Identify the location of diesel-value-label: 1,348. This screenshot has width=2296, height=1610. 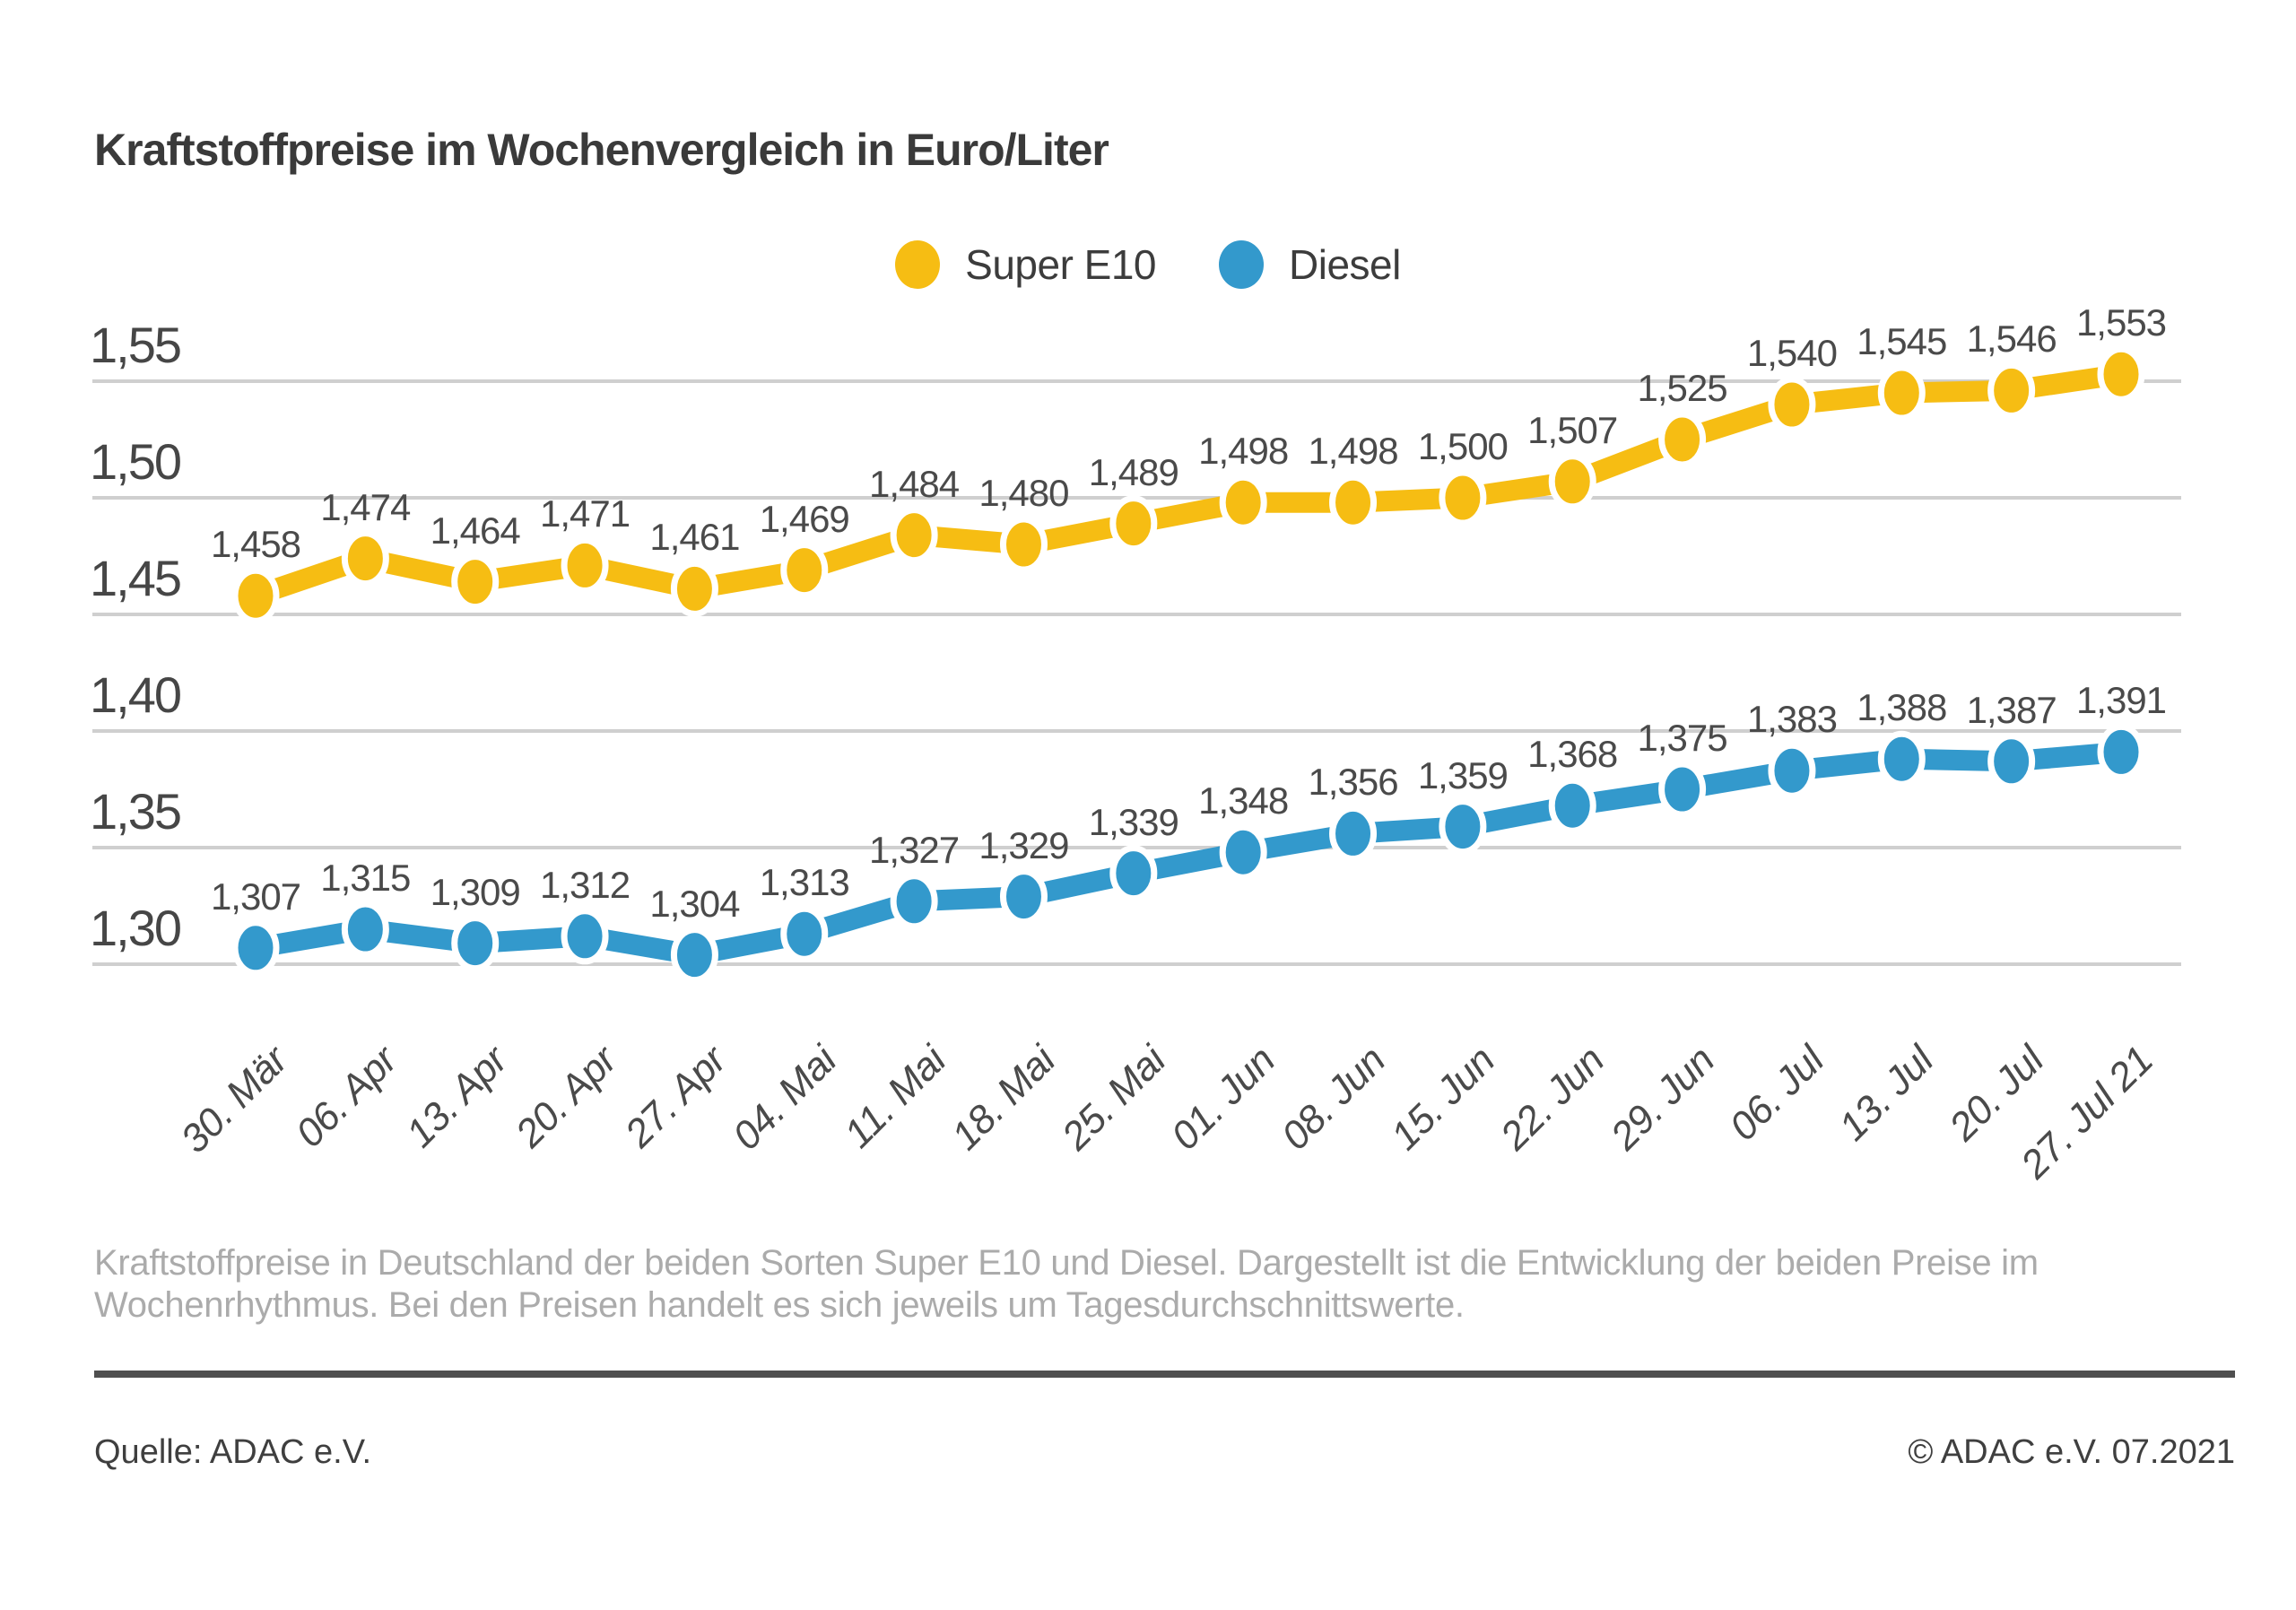
(1243, 800).